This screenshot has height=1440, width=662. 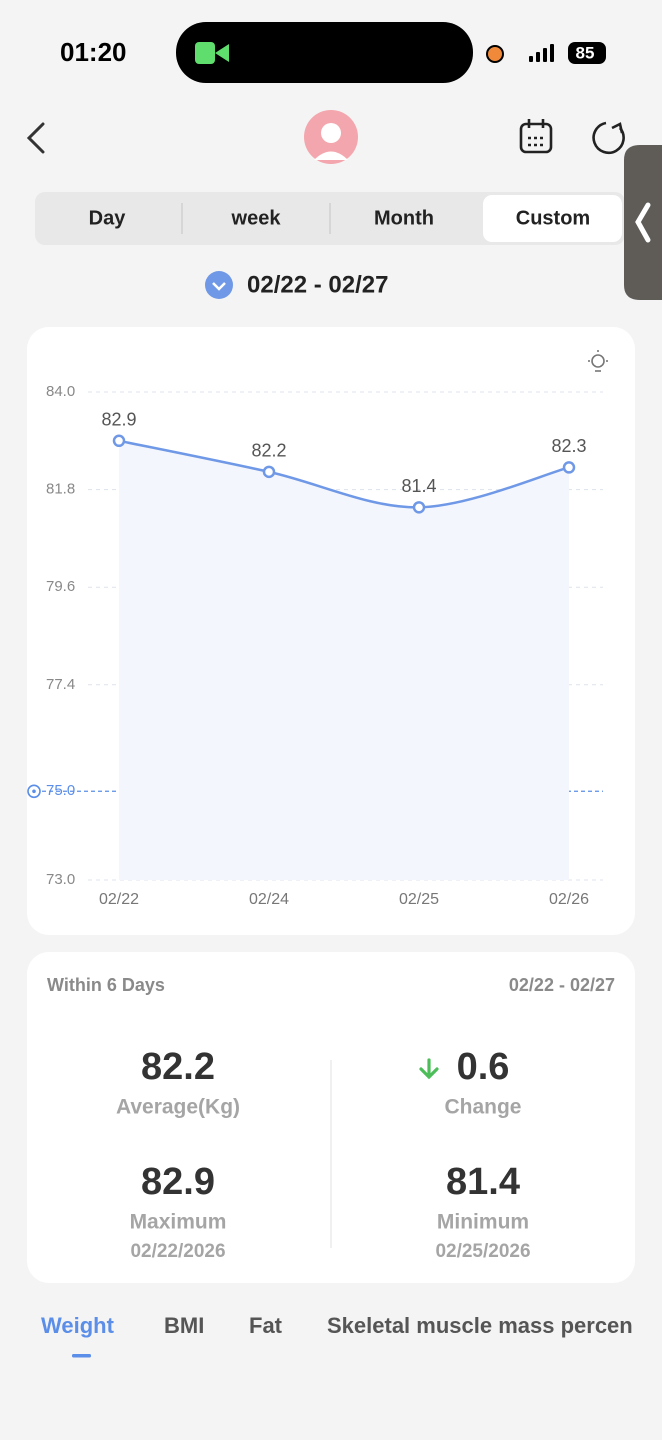 I want to click on selected-segment, so click(x=552, y=218).